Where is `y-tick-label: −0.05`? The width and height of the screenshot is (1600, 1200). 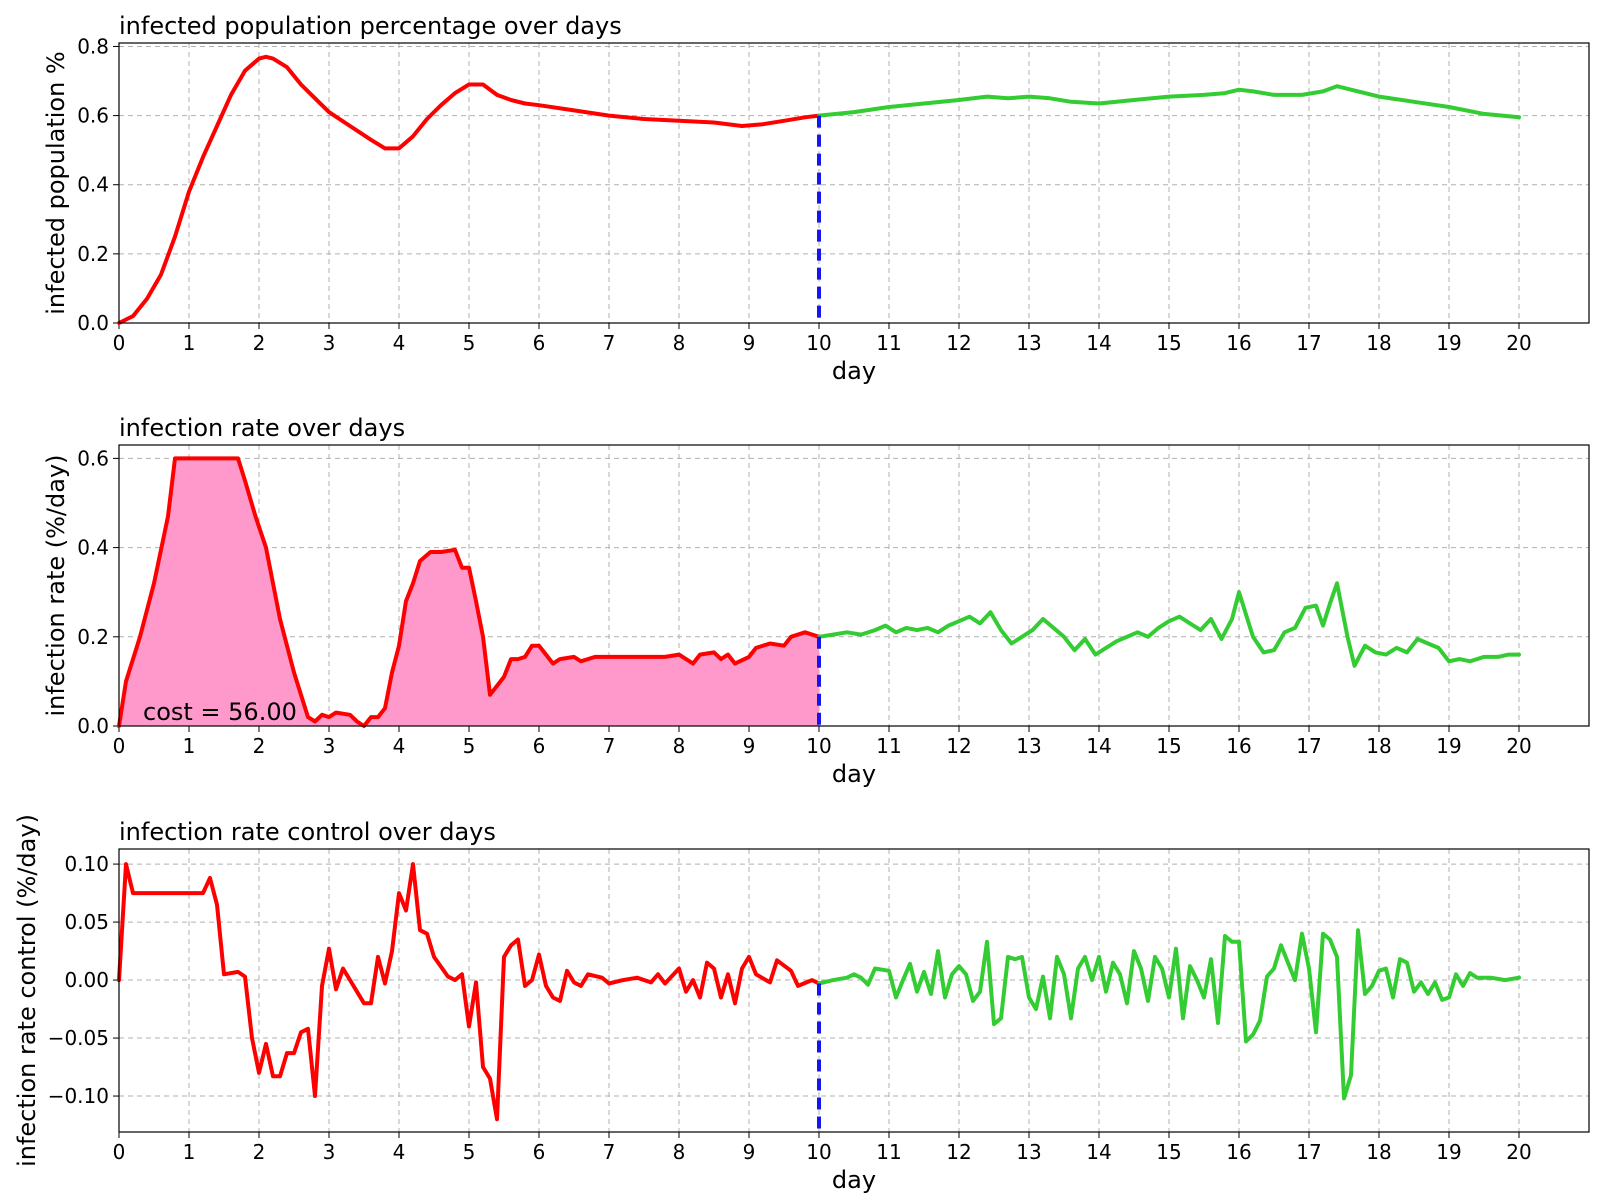
y-tick-label: −0.05 is located at coordinates (78, 1038).